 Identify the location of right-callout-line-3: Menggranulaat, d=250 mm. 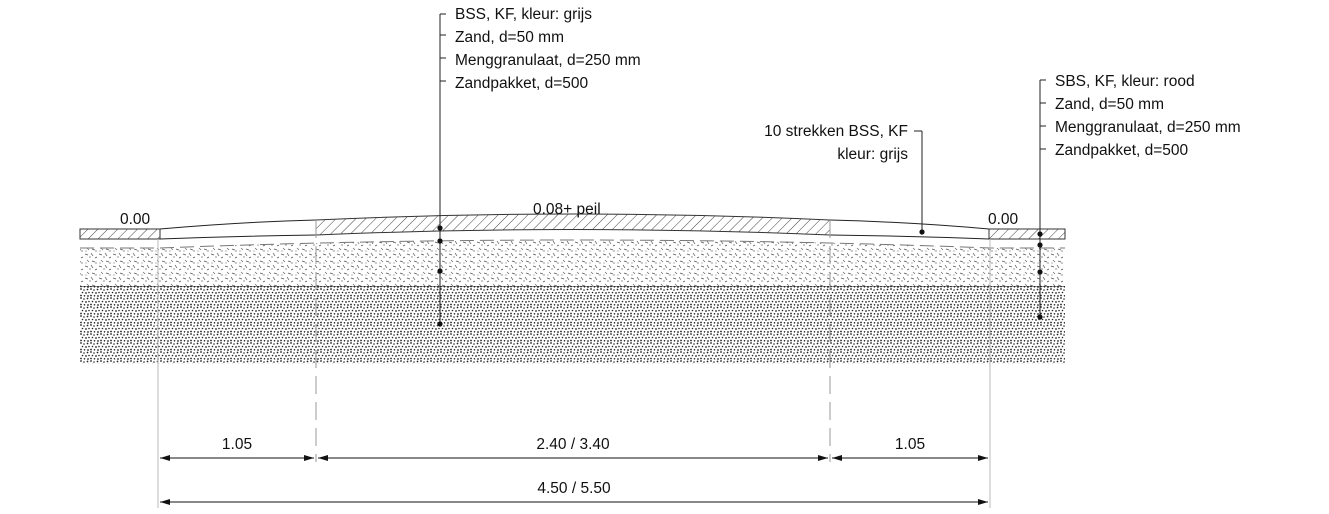
(1148, 127).